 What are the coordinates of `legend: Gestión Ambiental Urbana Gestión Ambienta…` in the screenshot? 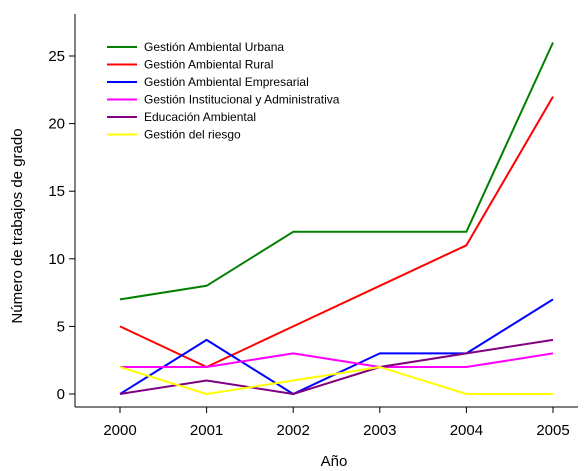 It's located at (223, 91).